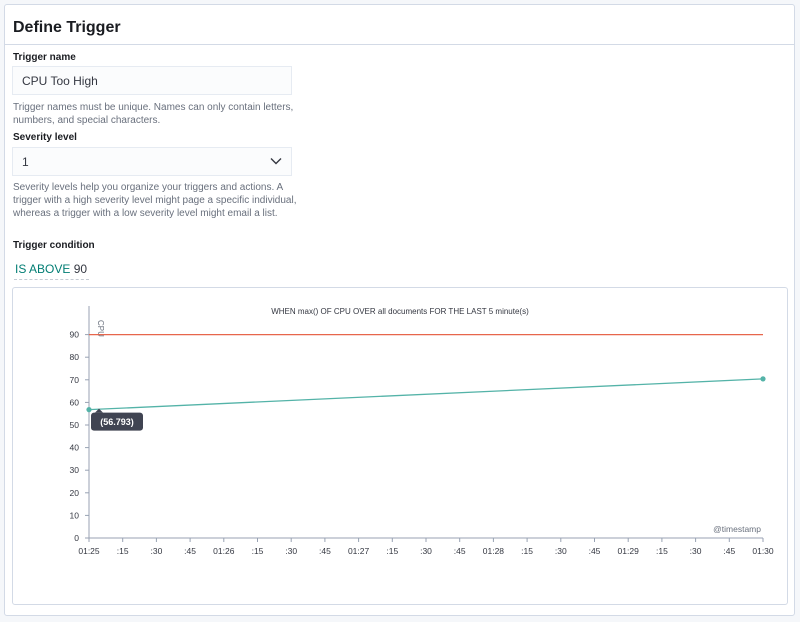  What do you see at coordinates (99, 410) in the screenshot?
I see `tooltip-arrow` at bounding box center [99, 410].